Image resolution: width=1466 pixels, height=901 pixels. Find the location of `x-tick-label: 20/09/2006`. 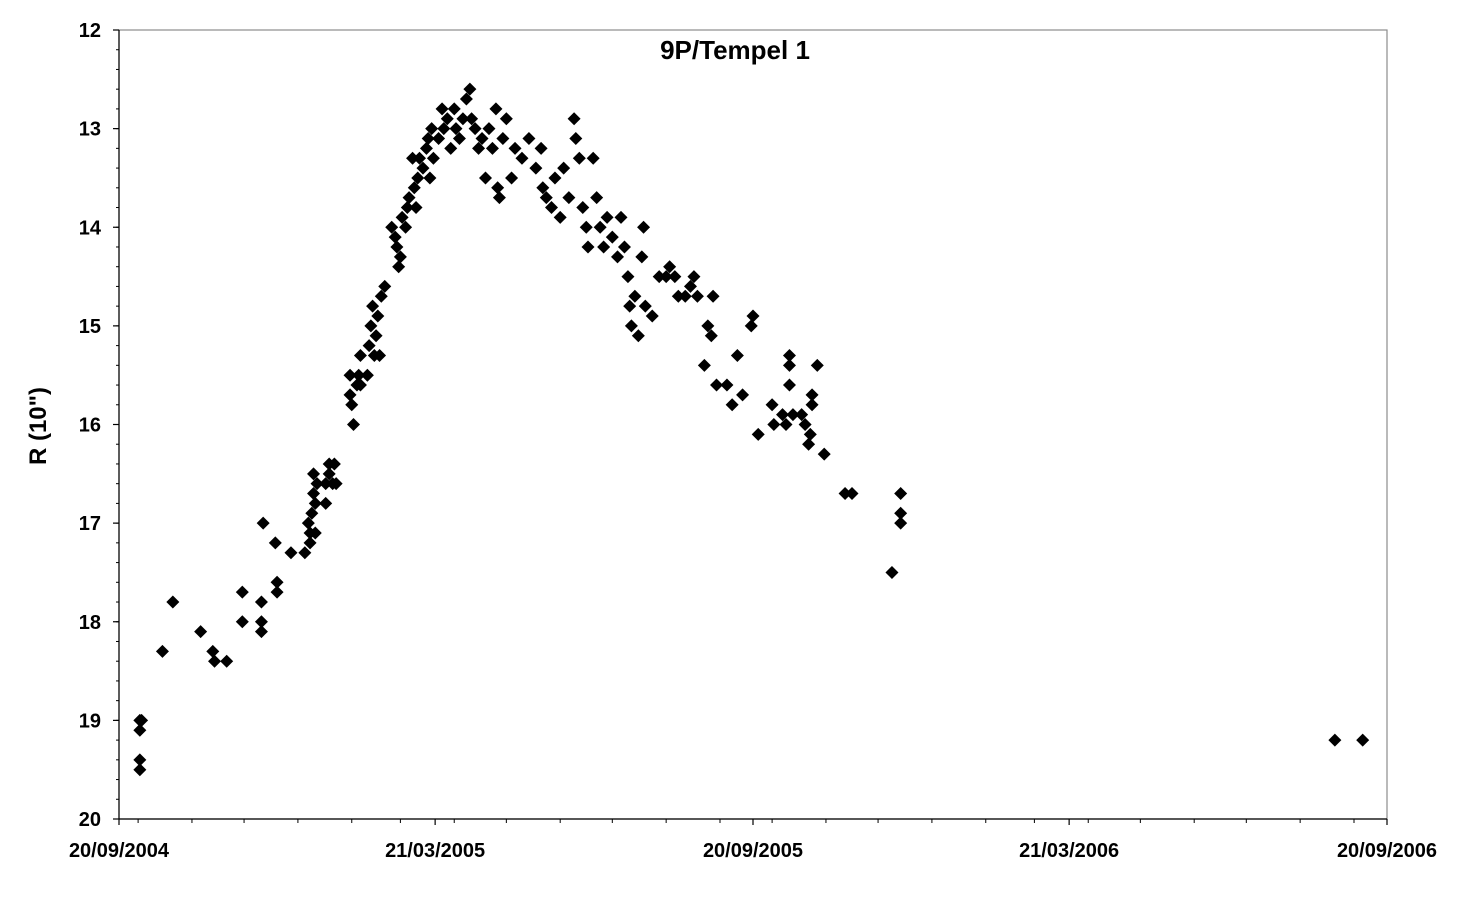

x-tick-label: 20/09/2006 is located at coordinates (1387, 851).